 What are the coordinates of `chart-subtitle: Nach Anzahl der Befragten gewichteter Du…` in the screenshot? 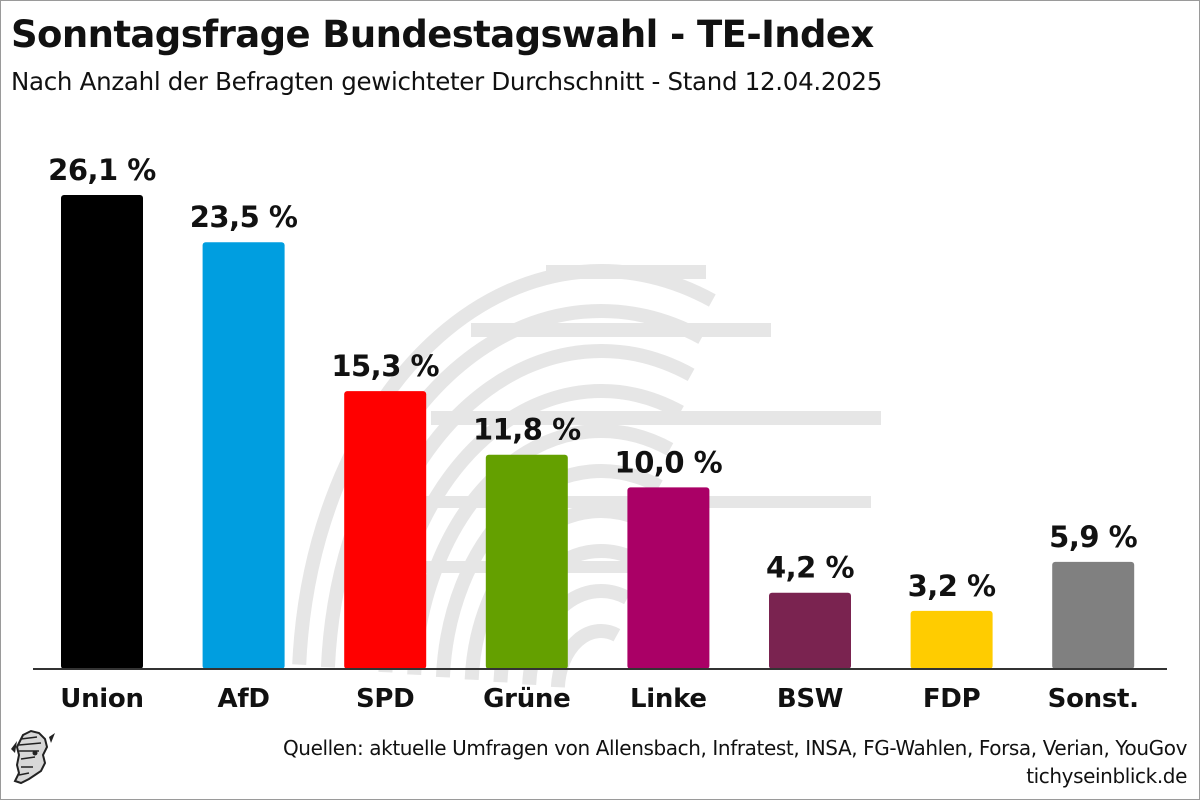 It's located at (446, 81).